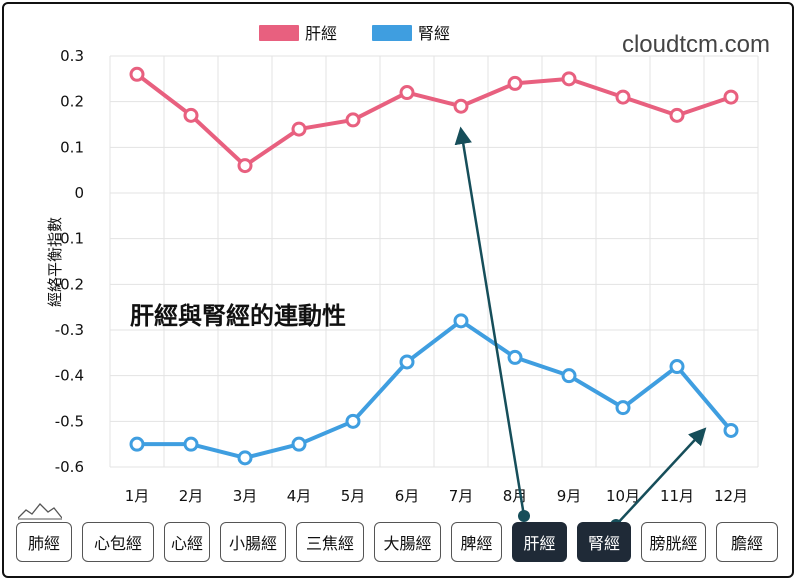 This screenshot has width=800, height=584. What do you see at coordinates (353, 496) in the screenshot?
I see `x-tick-label: 5月` at bounding box center [353, 496].